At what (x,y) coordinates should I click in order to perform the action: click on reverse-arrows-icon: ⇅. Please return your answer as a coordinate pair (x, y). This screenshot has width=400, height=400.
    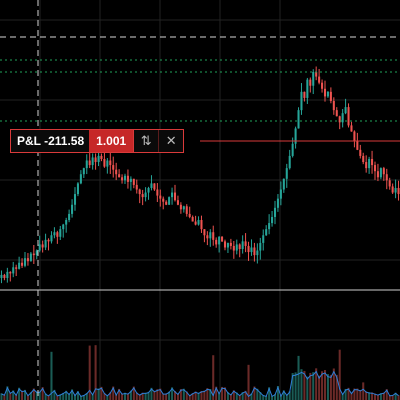
    Looking at the image, I should click on (145, 141).